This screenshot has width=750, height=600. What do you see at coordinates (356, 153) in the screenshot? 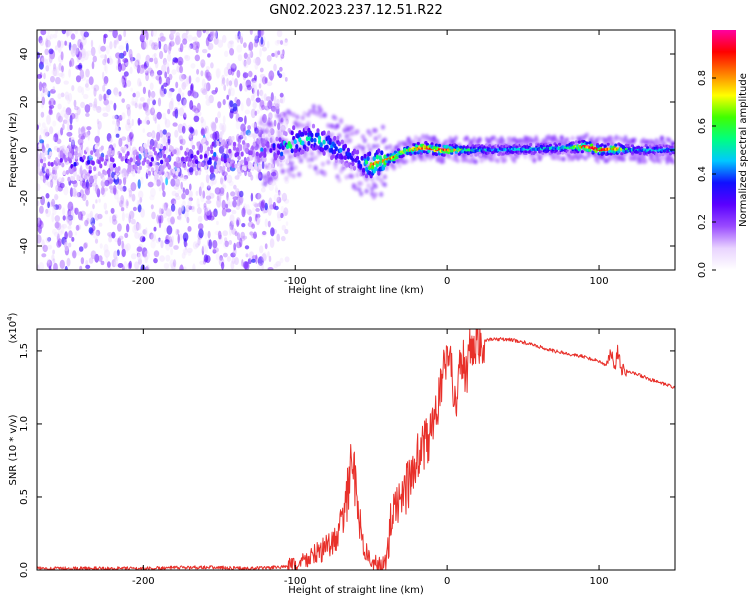
I see `spectrogram-ridge` at bounding box center [356, 153].